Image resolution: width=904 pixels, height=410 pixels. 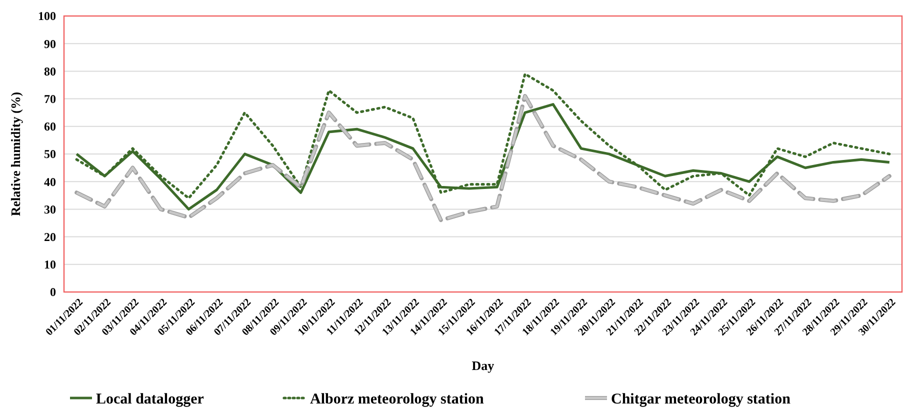 What do you see at coordinates (483, 365) in the screenshot?
I see `x-axis-title: Day` at bounding box center [483, 365].